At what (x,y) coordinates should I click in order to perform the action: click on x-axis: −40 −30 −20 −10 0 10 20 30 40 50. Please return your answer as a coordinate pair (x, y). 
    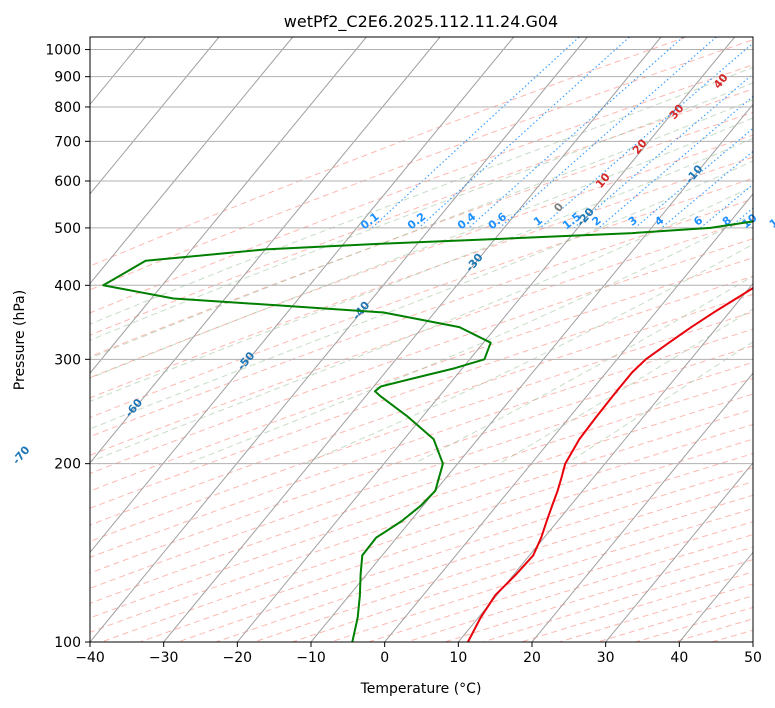
    Looking at the image, I should click on (418, 654).